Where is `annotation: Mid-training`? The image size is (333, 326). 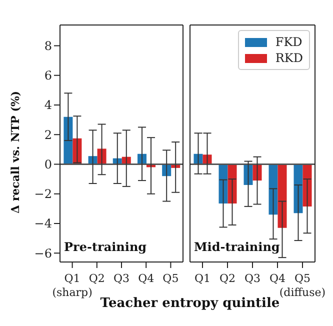 annotation: Mid-training is located at coordinates (237, 247).